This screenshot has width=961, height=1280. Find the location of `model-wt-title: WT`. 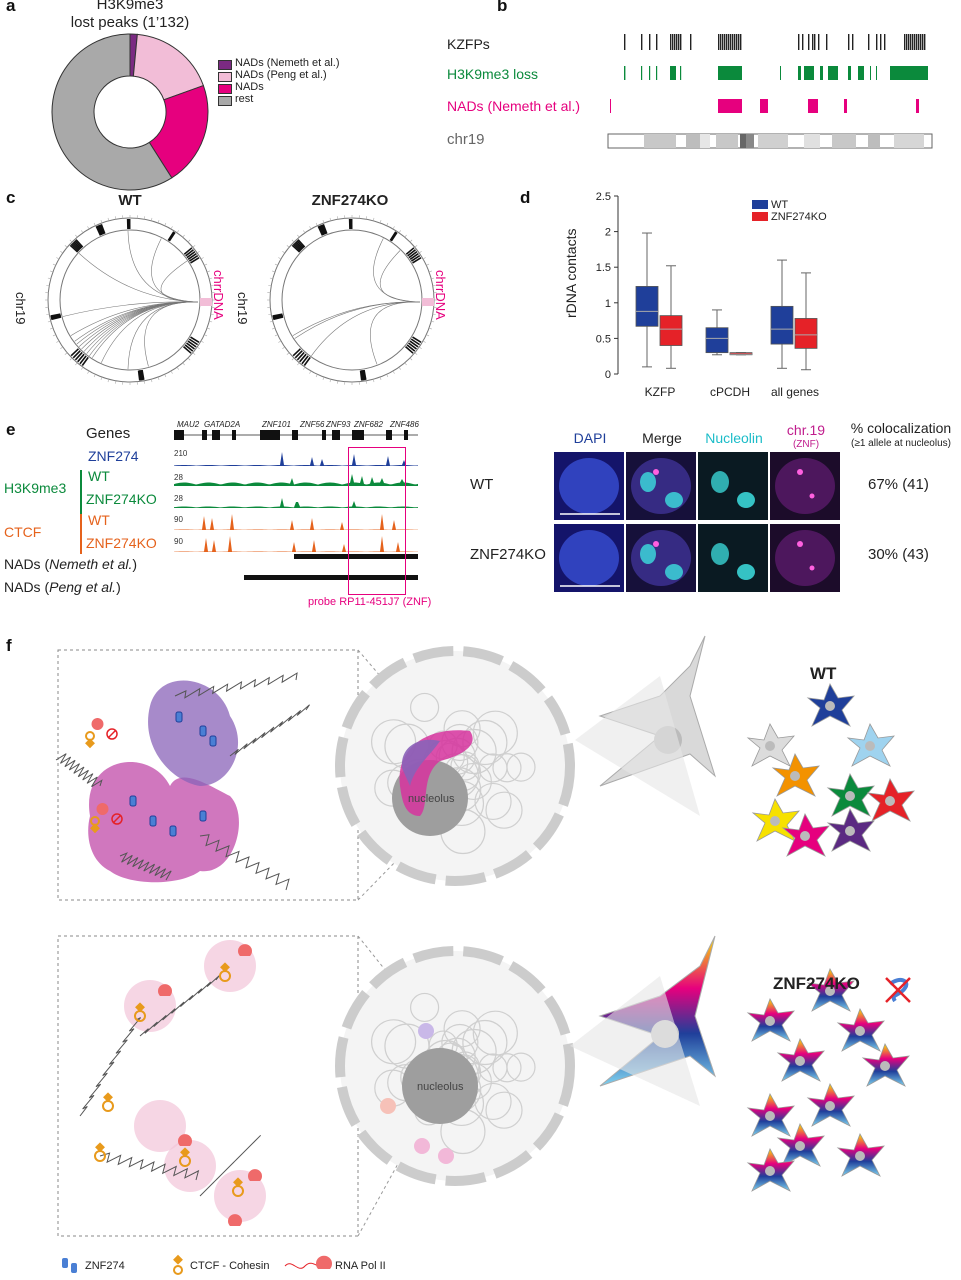

model-wt-title: WT is located at coordinates (823, 673).